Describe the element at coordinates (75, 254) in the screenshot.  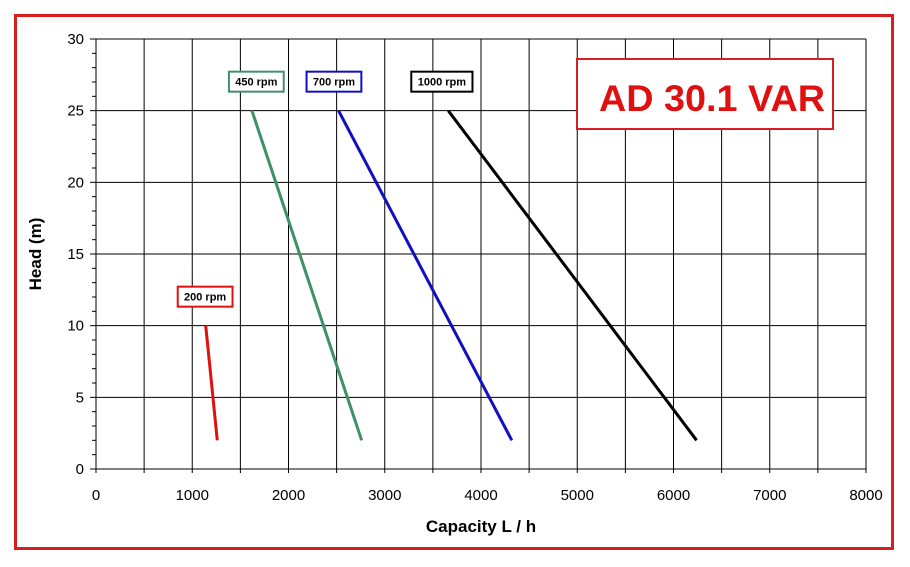
I see `y-tick-label: 15` at that location.